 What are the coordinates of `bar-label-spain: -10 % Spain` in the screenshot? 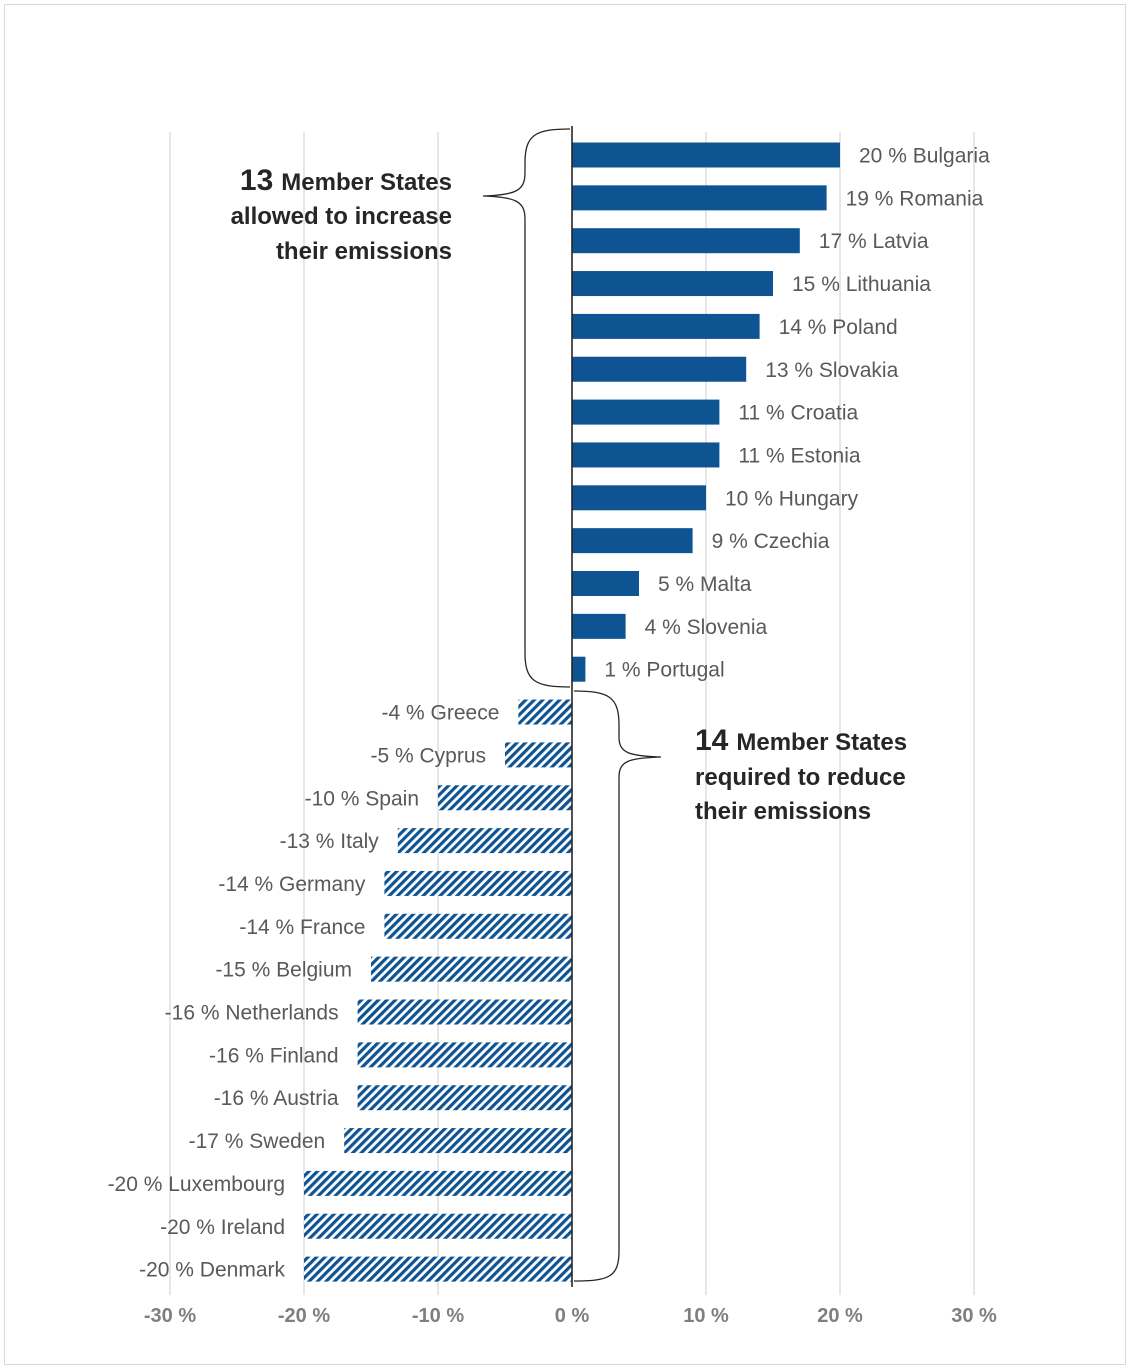 It's located at (362, 798).